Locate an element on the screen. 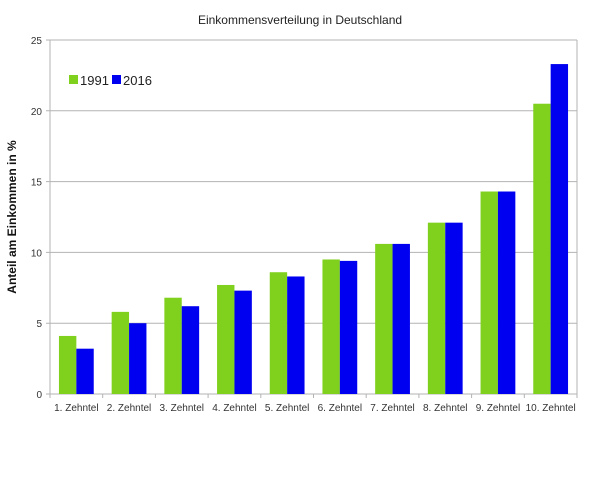  x-tick-label: 5. Zehntel is located at coordinates (287, 408).